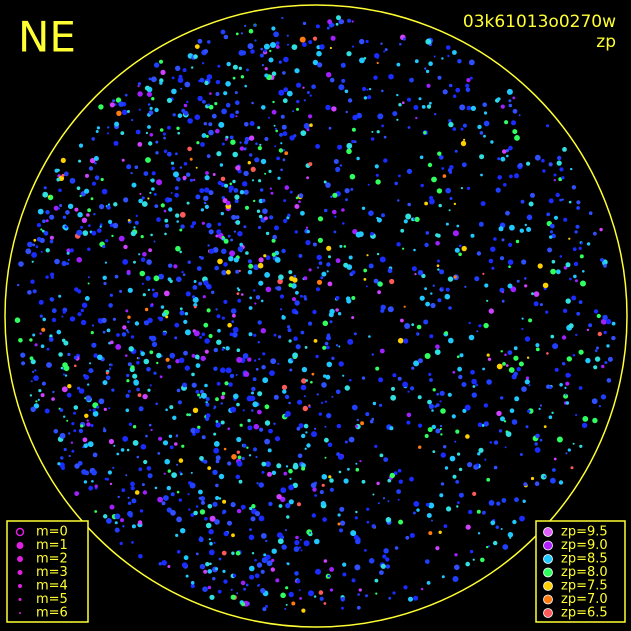 The image size is (631, 631). Describe the element at coordinates (548, 572) in the screenshot. I see `legend-zp-marker` at that location.